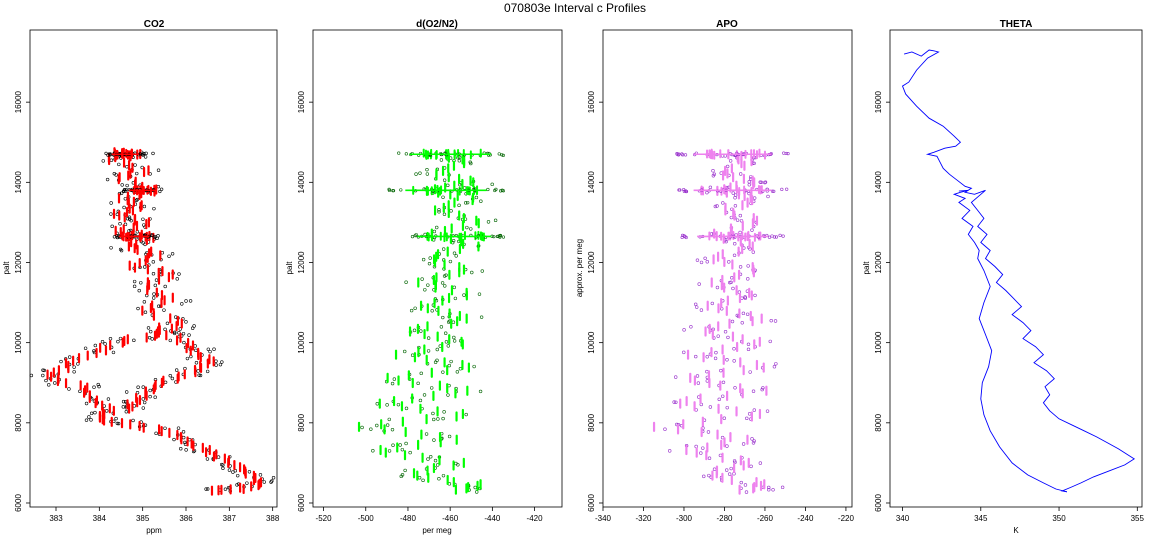 The height and width of the screenshot is (550, 1150). Describe the element at coordinates (878, 422) in the screenshot. I see `y-tick-label: 8000` at that location.